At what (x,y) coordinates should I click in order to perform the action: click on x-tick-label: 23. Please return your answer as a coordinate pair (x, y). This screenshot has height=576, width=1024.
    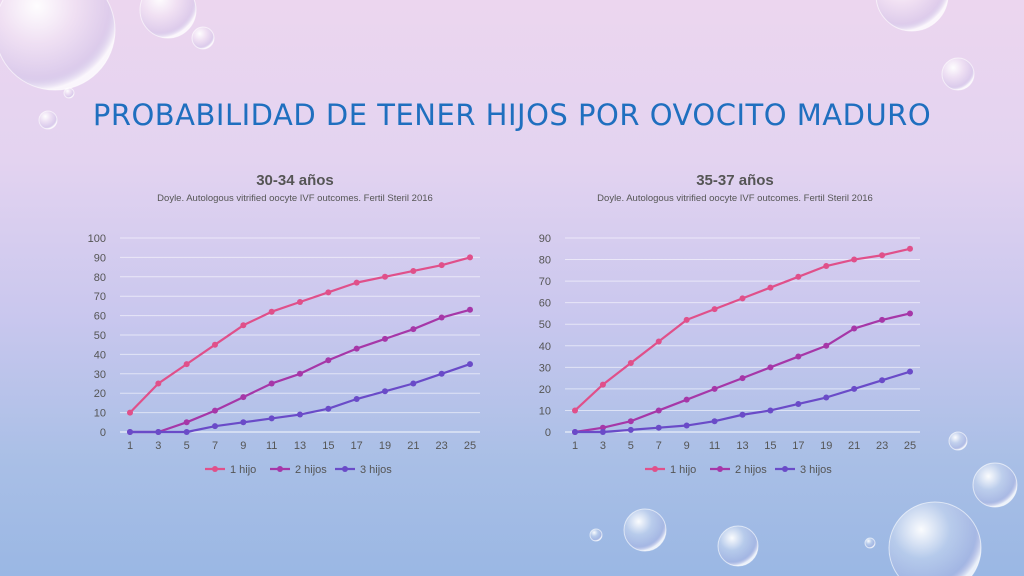
    Looking at the image, I should click on (882, 446).